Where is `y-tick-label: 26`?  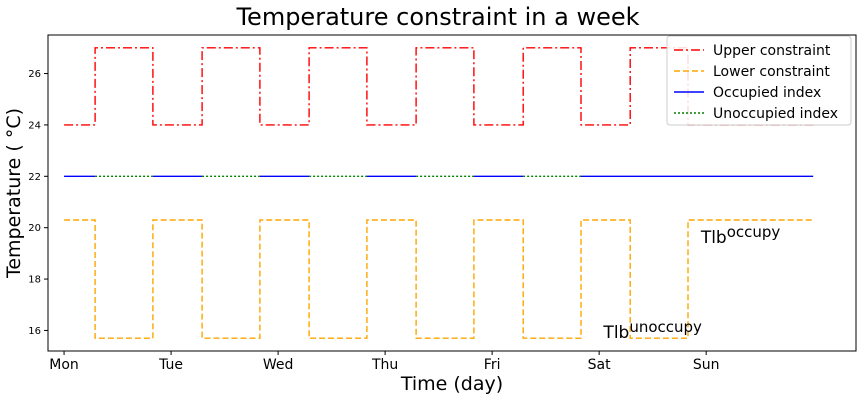 y-tick-label: 26 is located at coordinates (34, 74).